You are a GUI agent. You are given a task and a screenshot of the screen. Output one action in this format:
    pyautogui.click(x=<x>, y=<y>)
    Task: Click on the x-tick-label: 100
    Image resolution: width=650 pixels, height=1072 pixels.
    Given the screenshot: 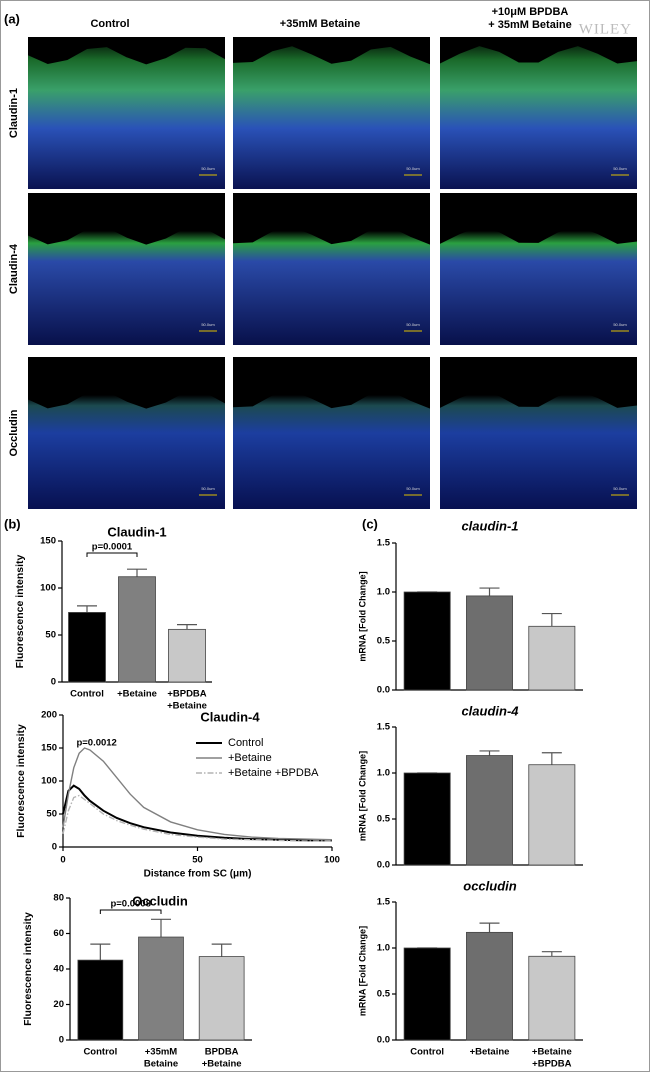 What is the action you would take?
    pyautogui.click(x=332, y=860)
    